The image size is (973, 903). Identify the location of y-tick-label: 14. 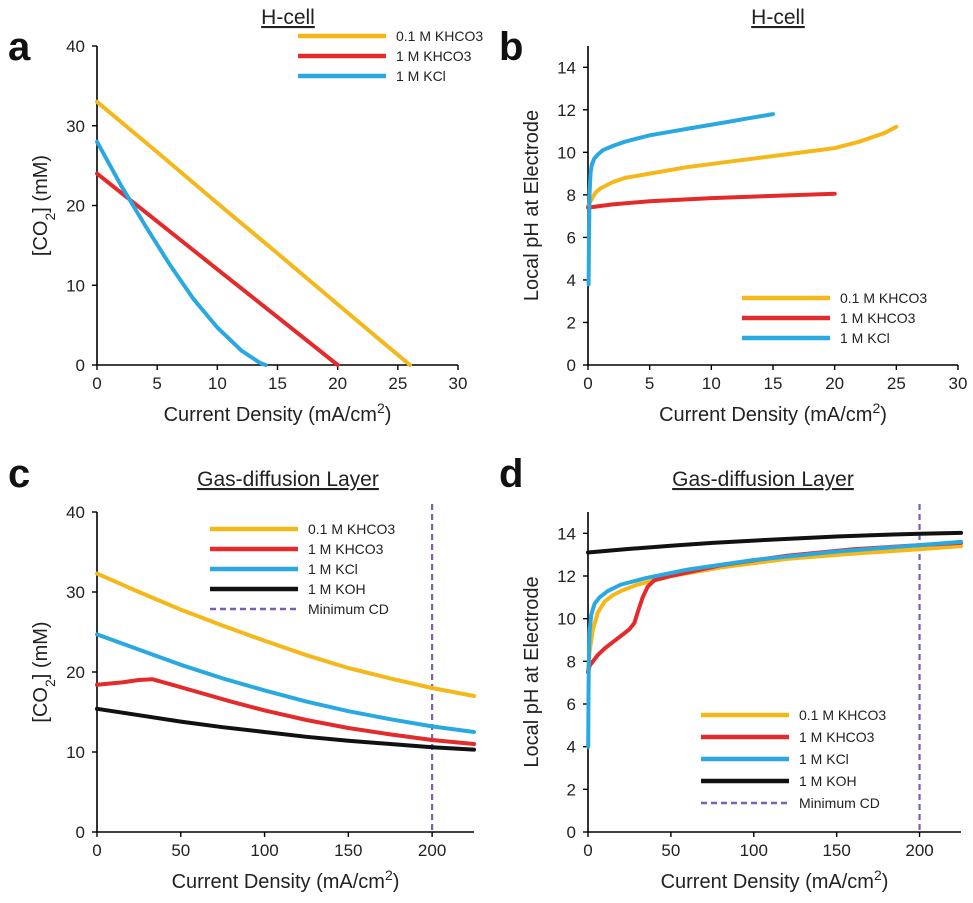
(566, 67).